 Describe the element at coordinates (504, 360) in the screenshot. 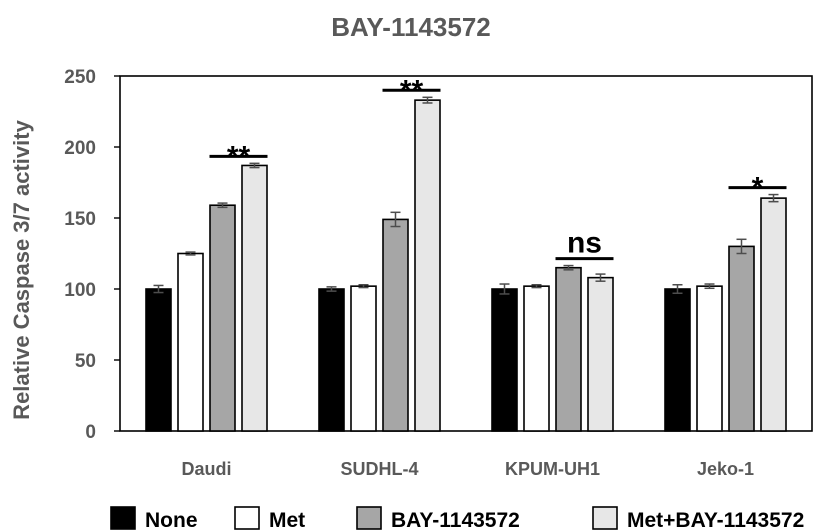

I see `bar-none-kpum-uh1` at that location.